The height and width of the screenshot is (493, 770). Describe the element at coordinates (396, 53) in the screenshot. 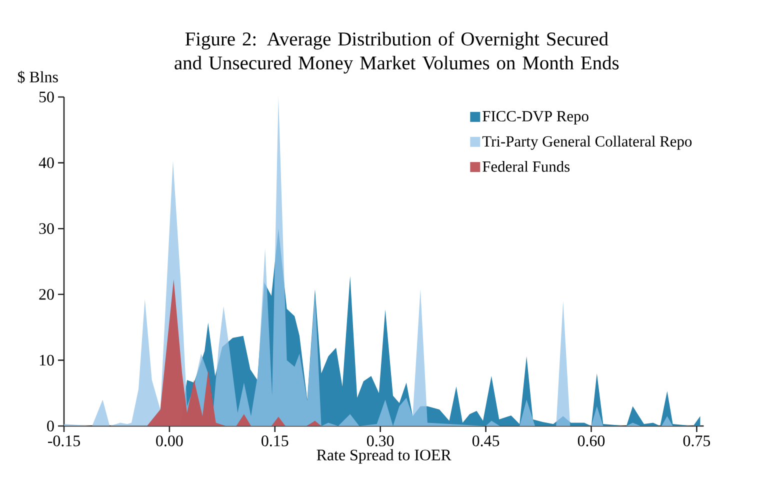

I see `chart-title: Figure 2: Average Distribution of Overnight Secured and Unsecured Money Market Volumes on Month Ends` at that location.